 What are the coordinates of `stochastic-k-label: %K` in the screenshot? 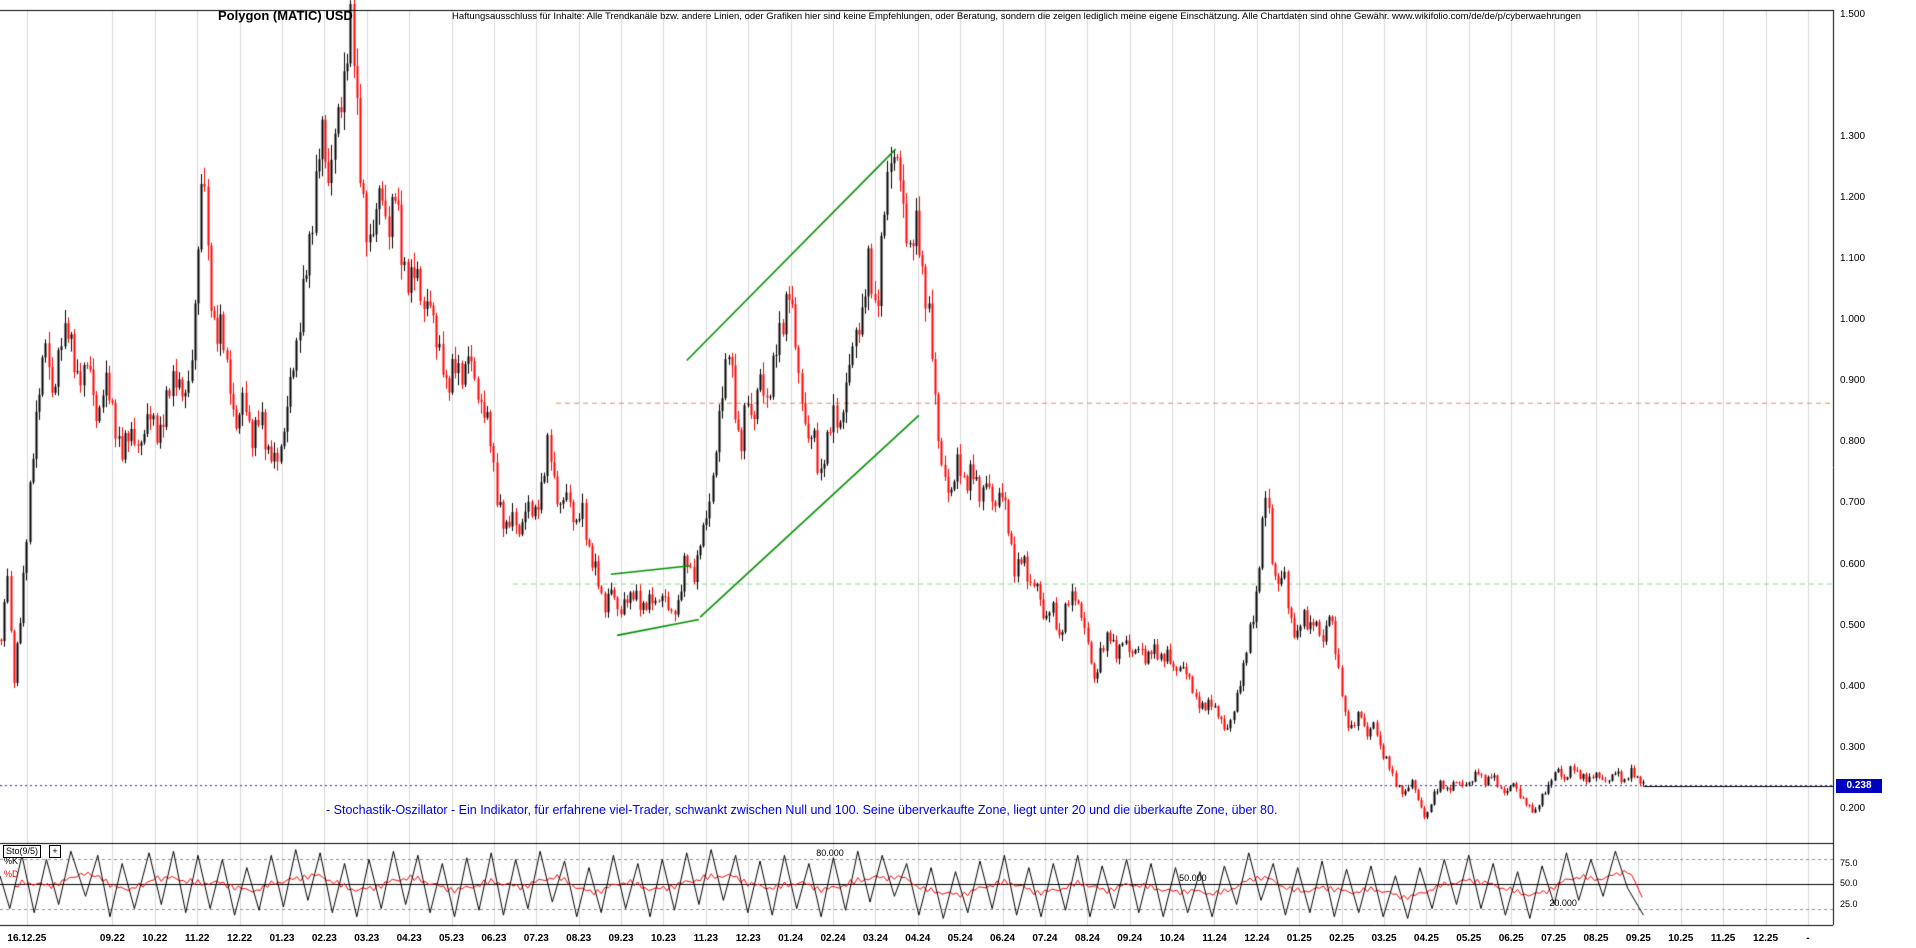 It's located at (11, 861).